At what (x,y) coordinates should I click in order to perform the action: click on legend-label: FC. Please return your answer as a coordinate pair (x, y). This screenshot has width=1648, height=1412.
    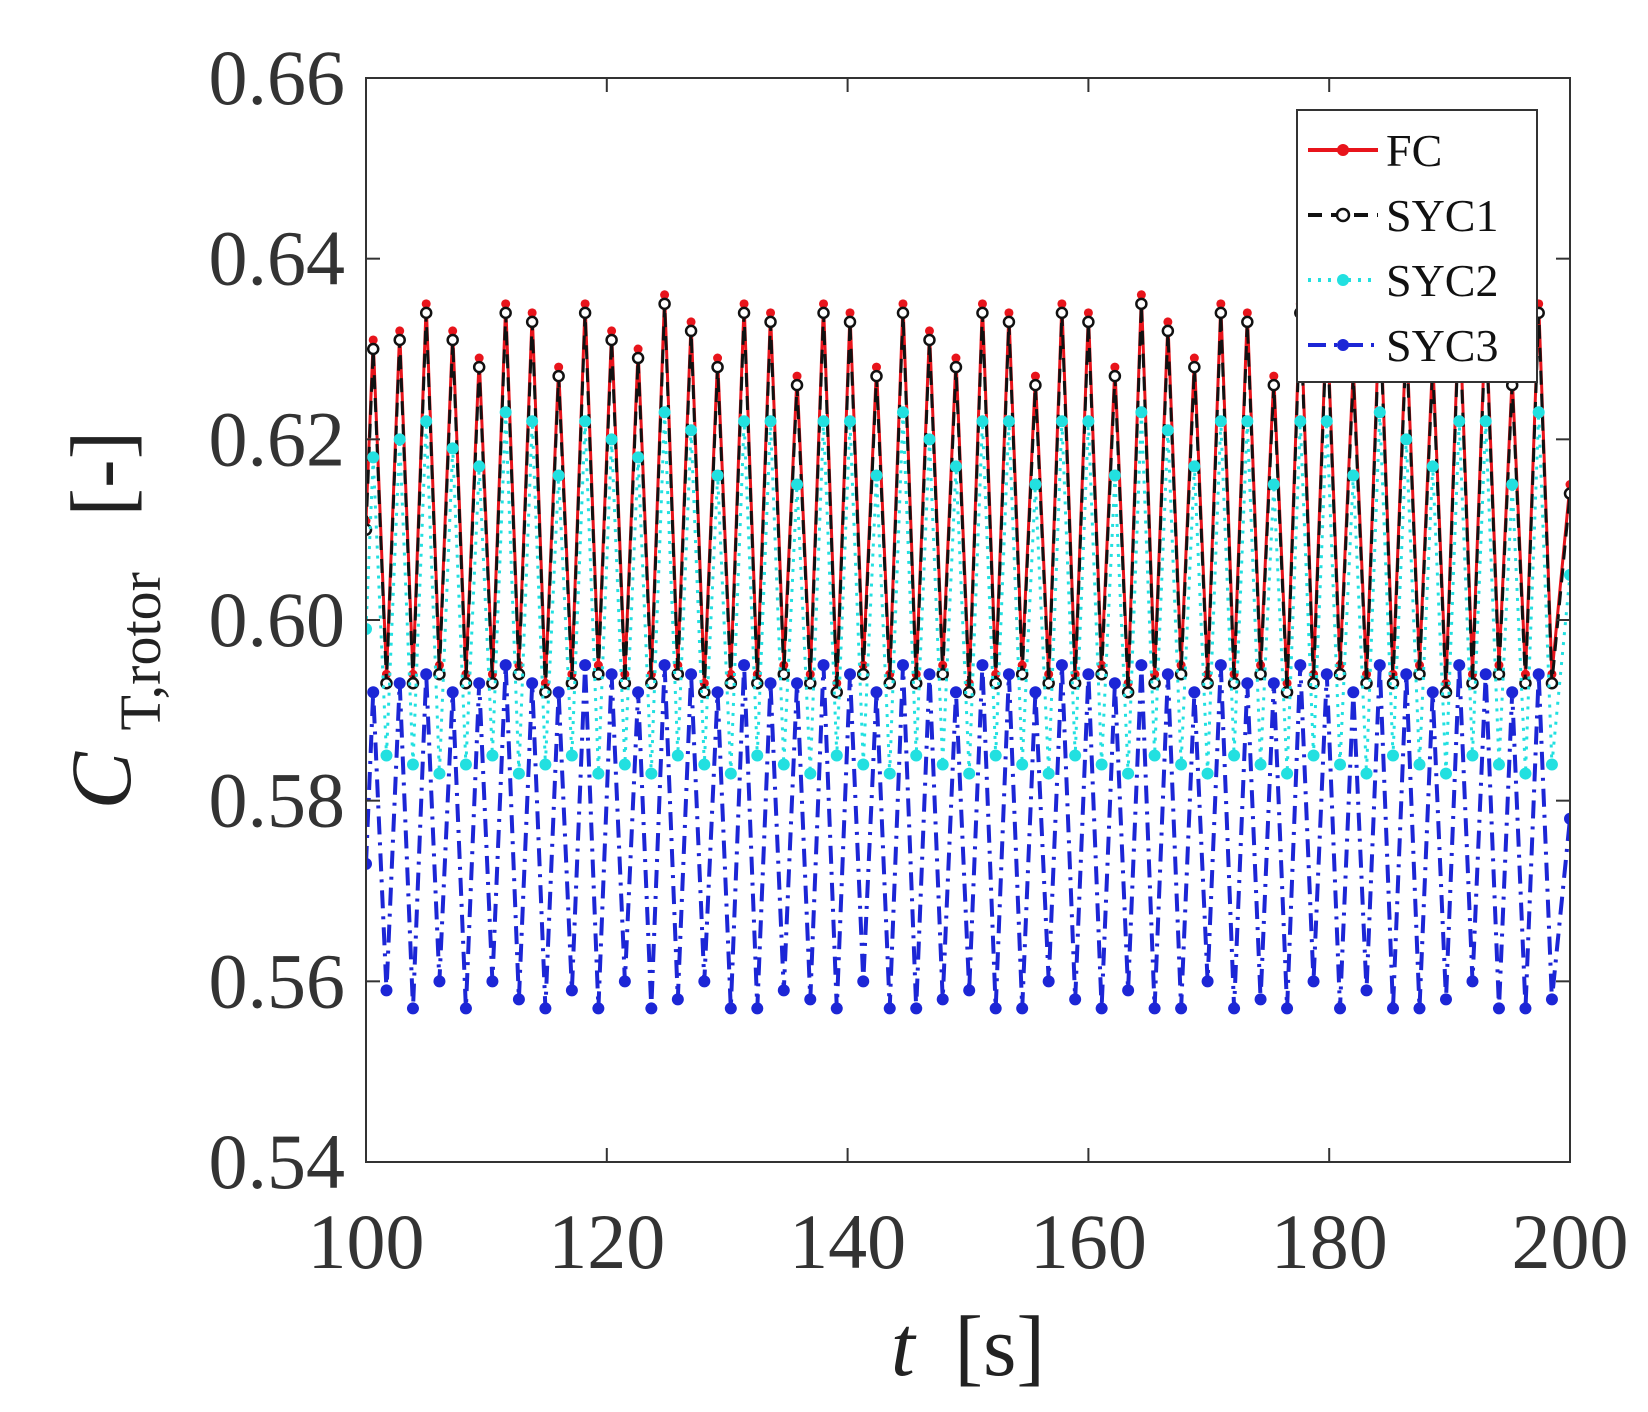
    Looking at the image, I should click on (1414, 150).